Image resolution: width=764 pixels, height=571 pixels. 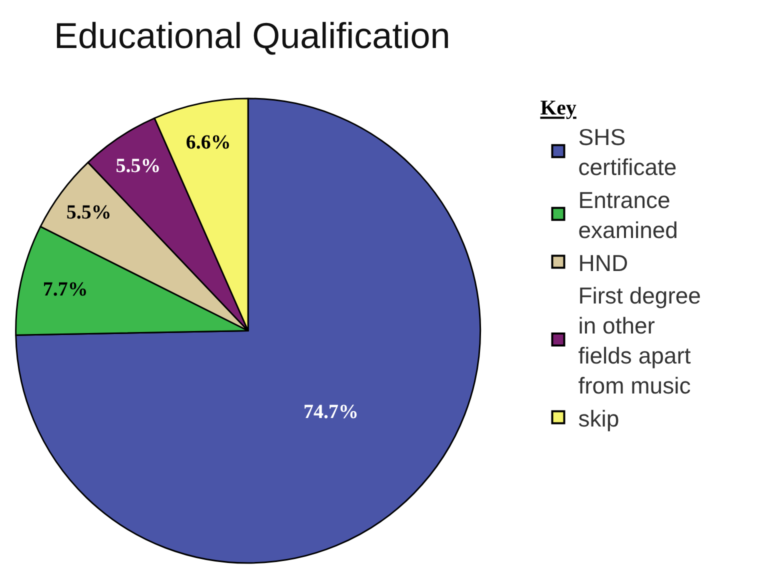 What do you see at coordinates (208, 142) in the screenshot?
I see `data-label: 6.6%` at bounding box center [208, 142].